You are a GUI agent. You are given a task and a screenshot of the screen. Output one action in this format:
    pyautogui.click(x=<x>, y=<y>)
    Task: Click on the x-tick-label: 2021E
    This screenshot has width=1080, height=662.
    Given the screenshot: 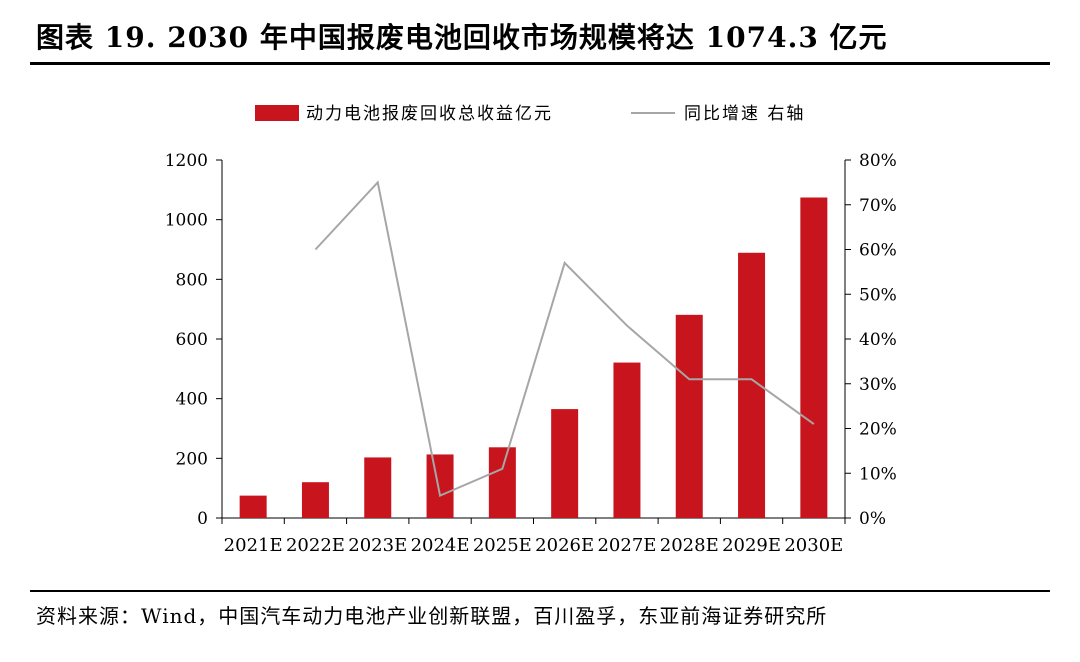 What is the action you would take?
    pyautogui.click(x=253, y=545)
    